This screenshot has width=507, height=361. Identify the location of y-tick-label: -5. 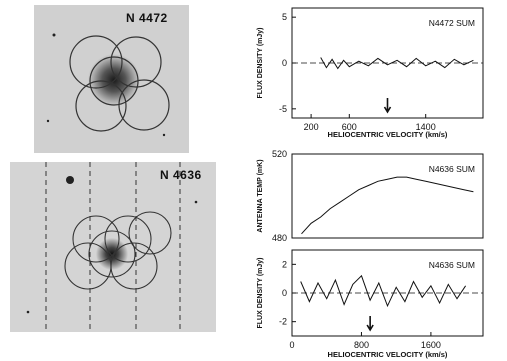
(283, 109).